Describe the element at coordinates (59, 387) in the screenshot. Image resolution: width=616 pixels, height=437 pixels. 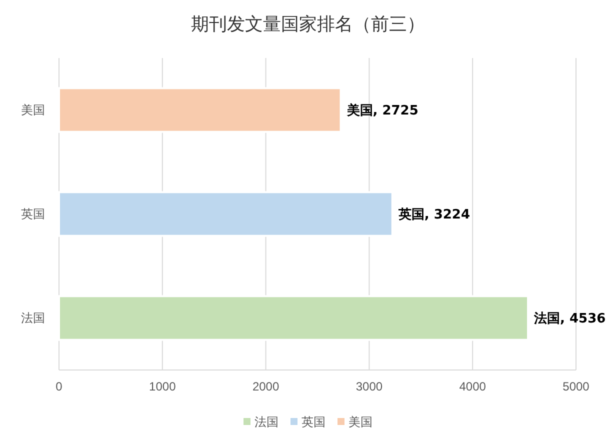
I see `x-tick-label: 0` at that location.